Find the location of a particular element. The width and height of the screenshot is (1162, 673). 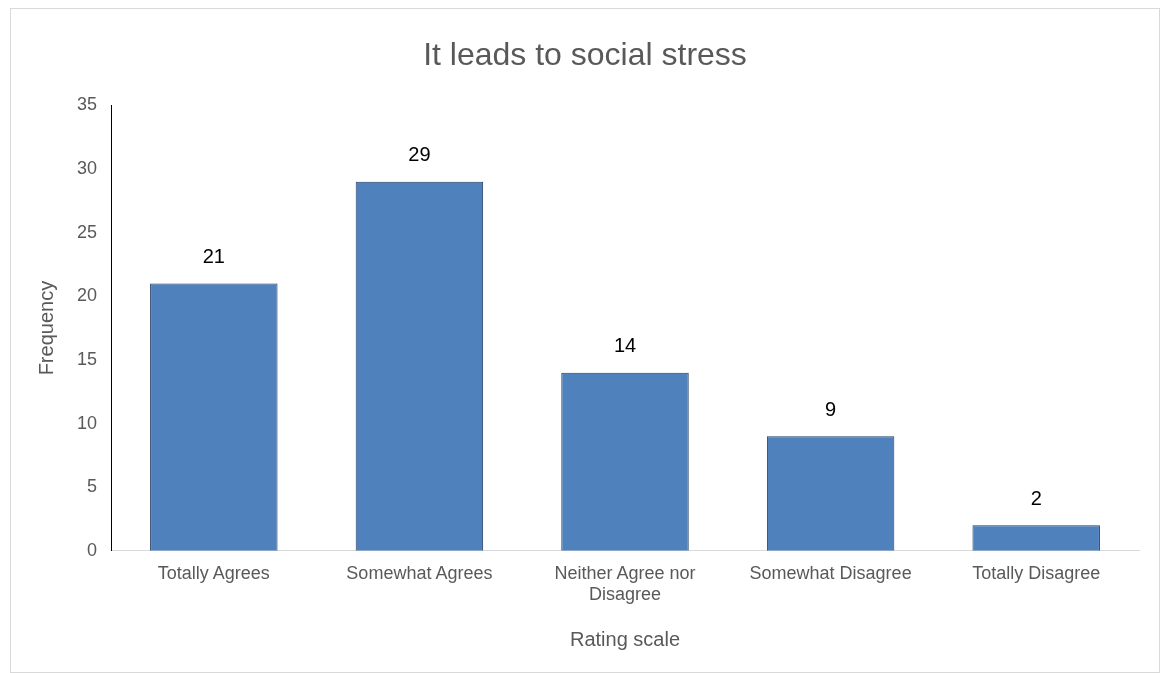

y-tick-label: 5 is located at coordinates (92, 486).